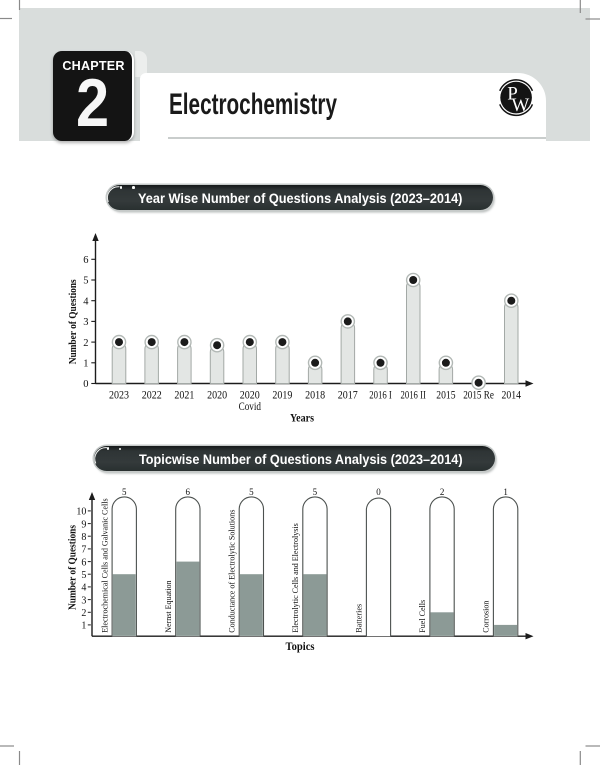 The width and height of the screenshot is (600, 765). I want to click on svg-text: W, so click(520, 105).